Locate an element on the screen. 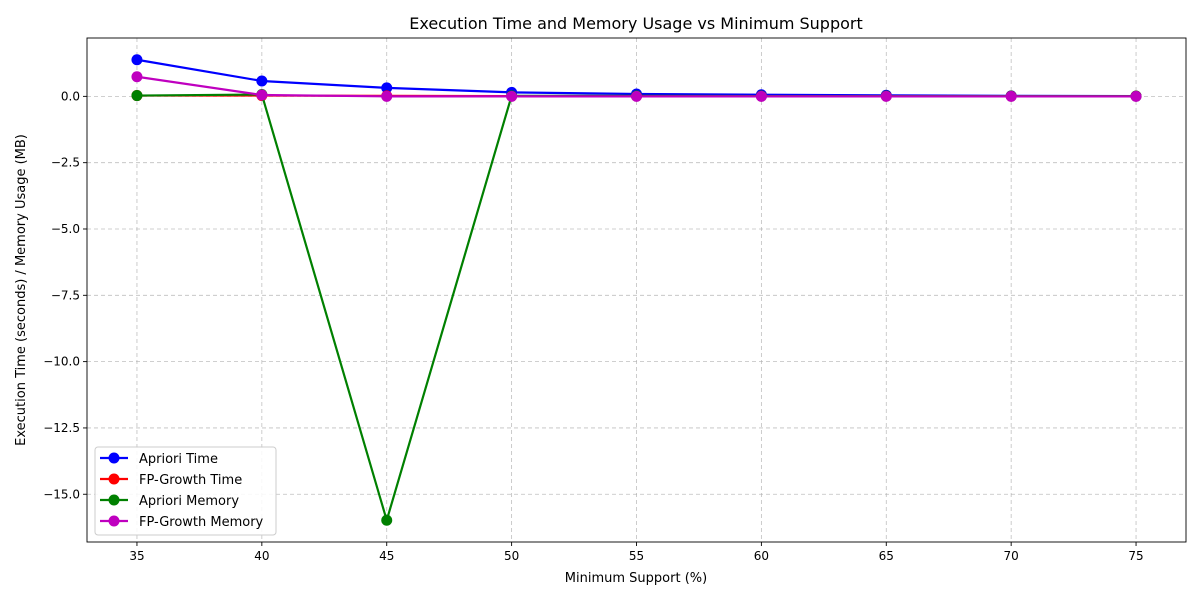 This screenshot has width=1200, height=600. legend-label: Apriori Time is located at coordinates (178, 459).